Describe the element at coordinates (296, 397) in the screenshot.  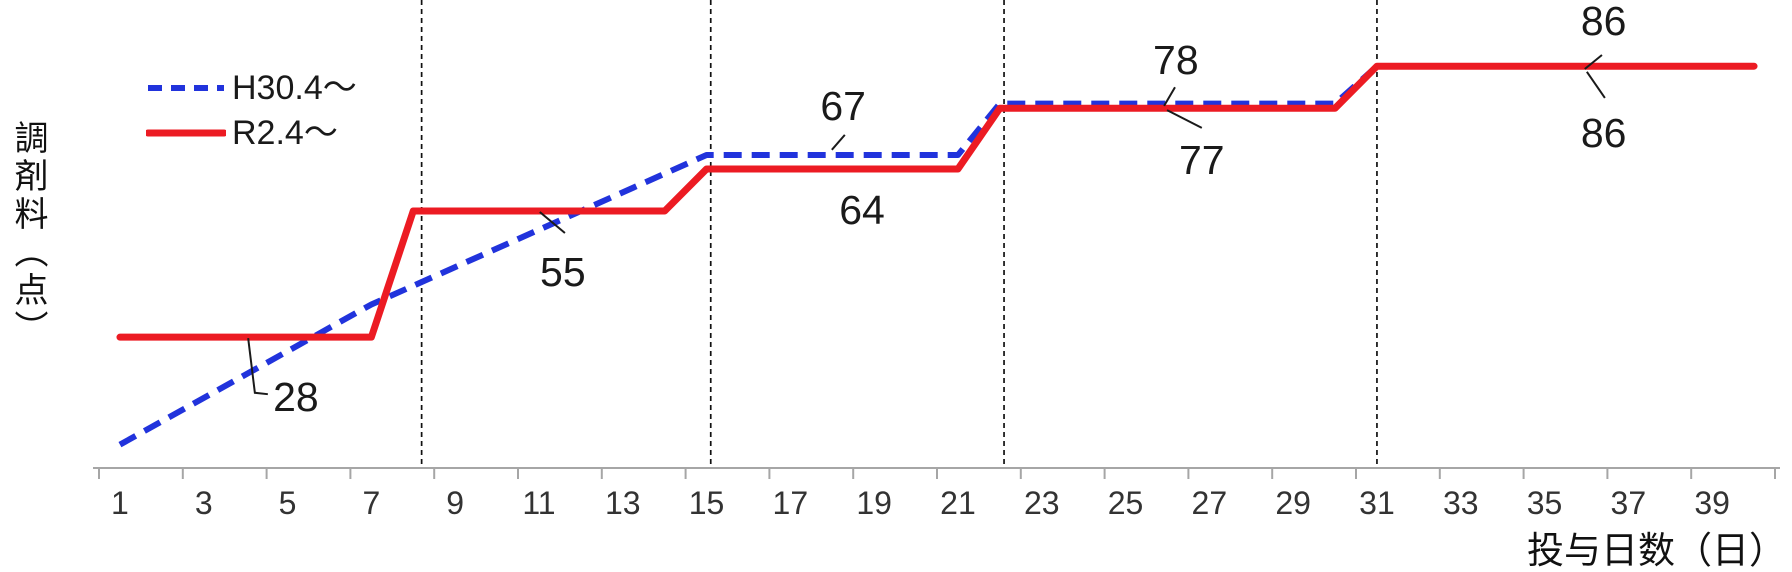
I see `annotation-value-label: 28` at that location.